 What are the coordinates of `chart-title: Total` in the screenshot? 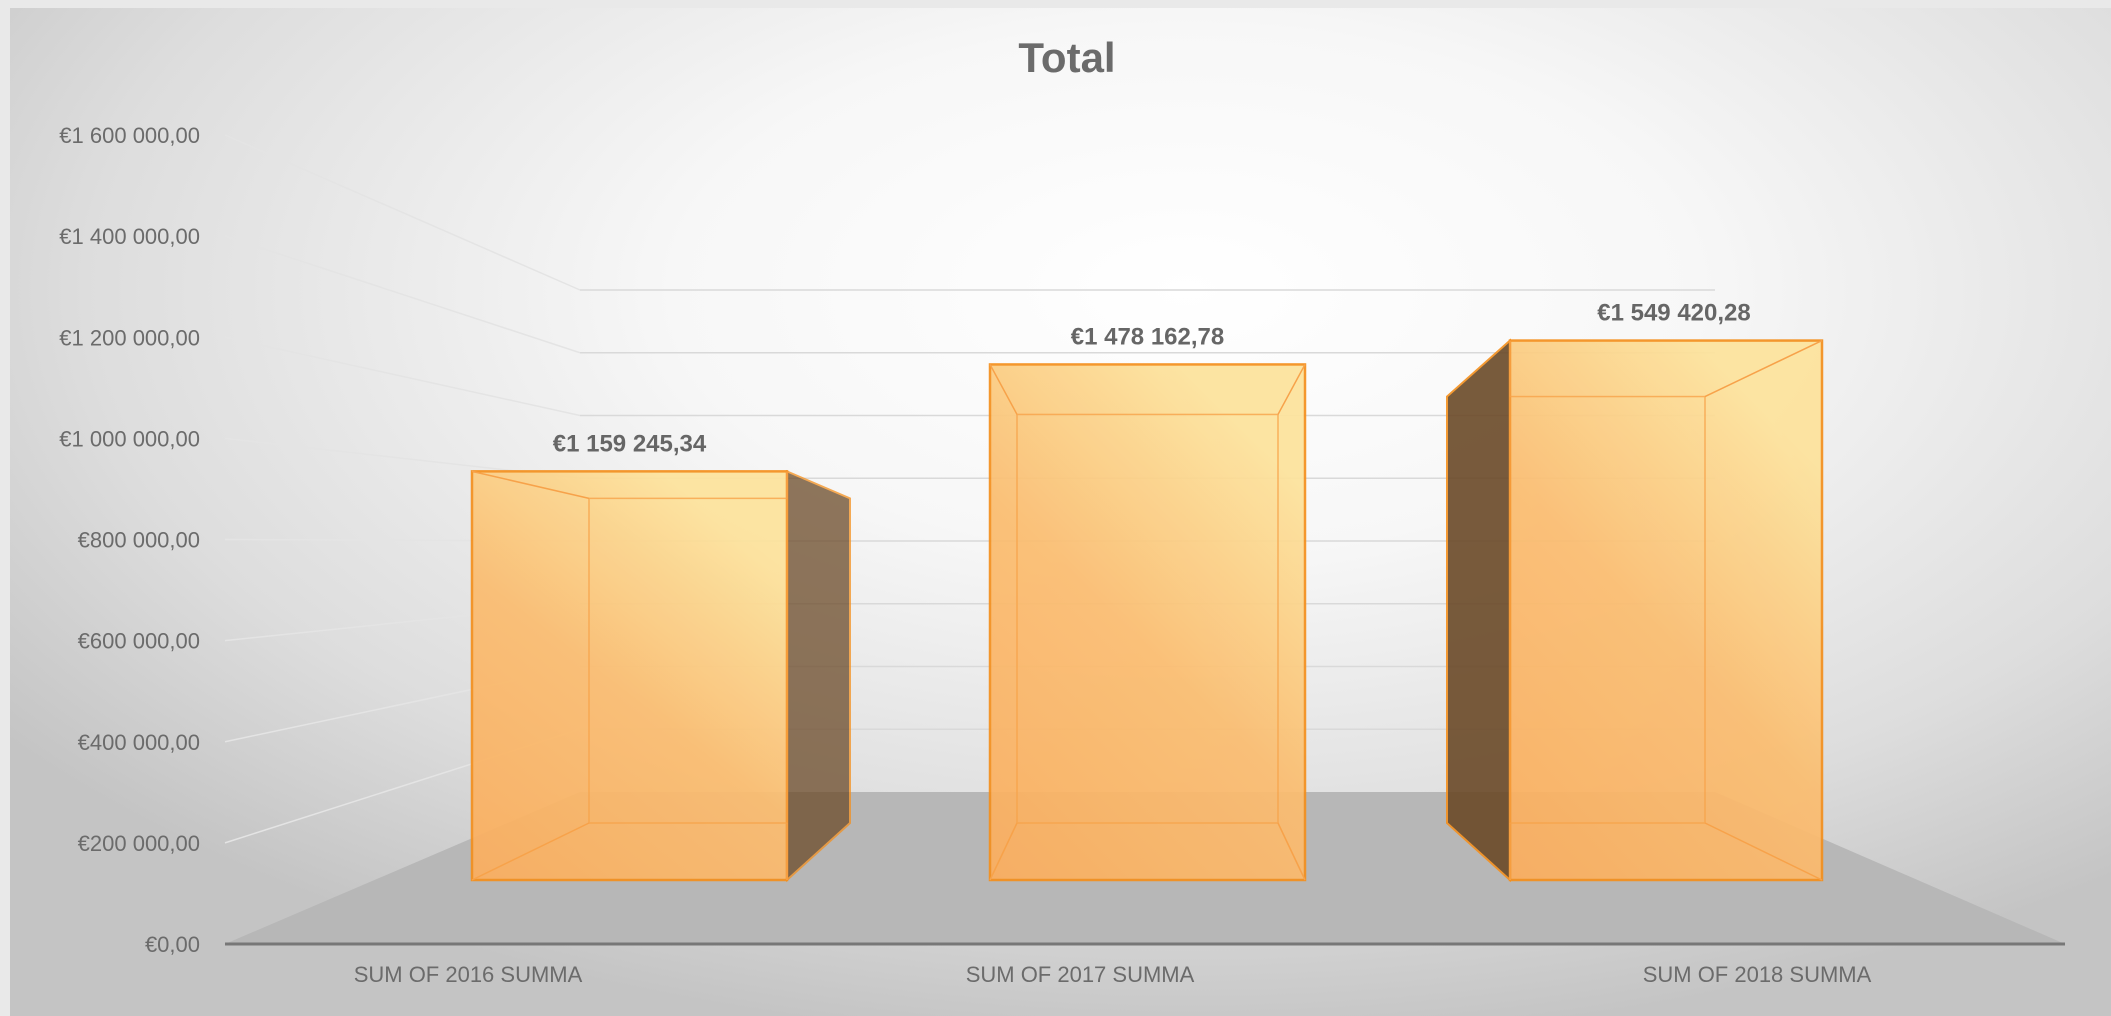 It's located at (1066, 57).